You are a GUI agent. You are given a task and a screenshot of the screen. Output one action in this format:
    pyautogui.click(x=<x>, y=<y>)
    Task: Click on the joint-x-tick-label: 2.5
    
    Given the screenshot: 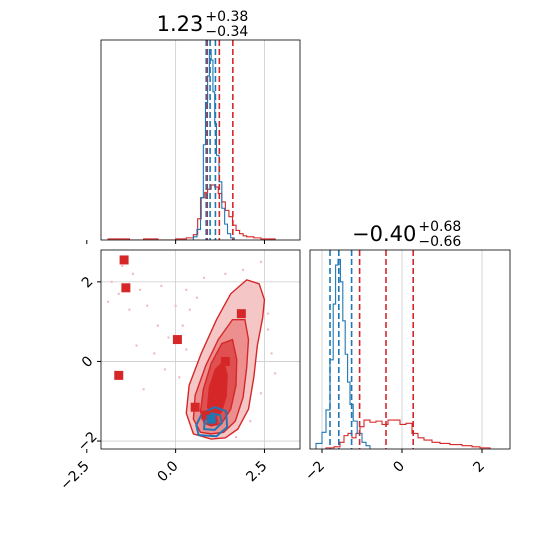 What is the action you would take?
    pyautogui.click(x=256, y=471)
    